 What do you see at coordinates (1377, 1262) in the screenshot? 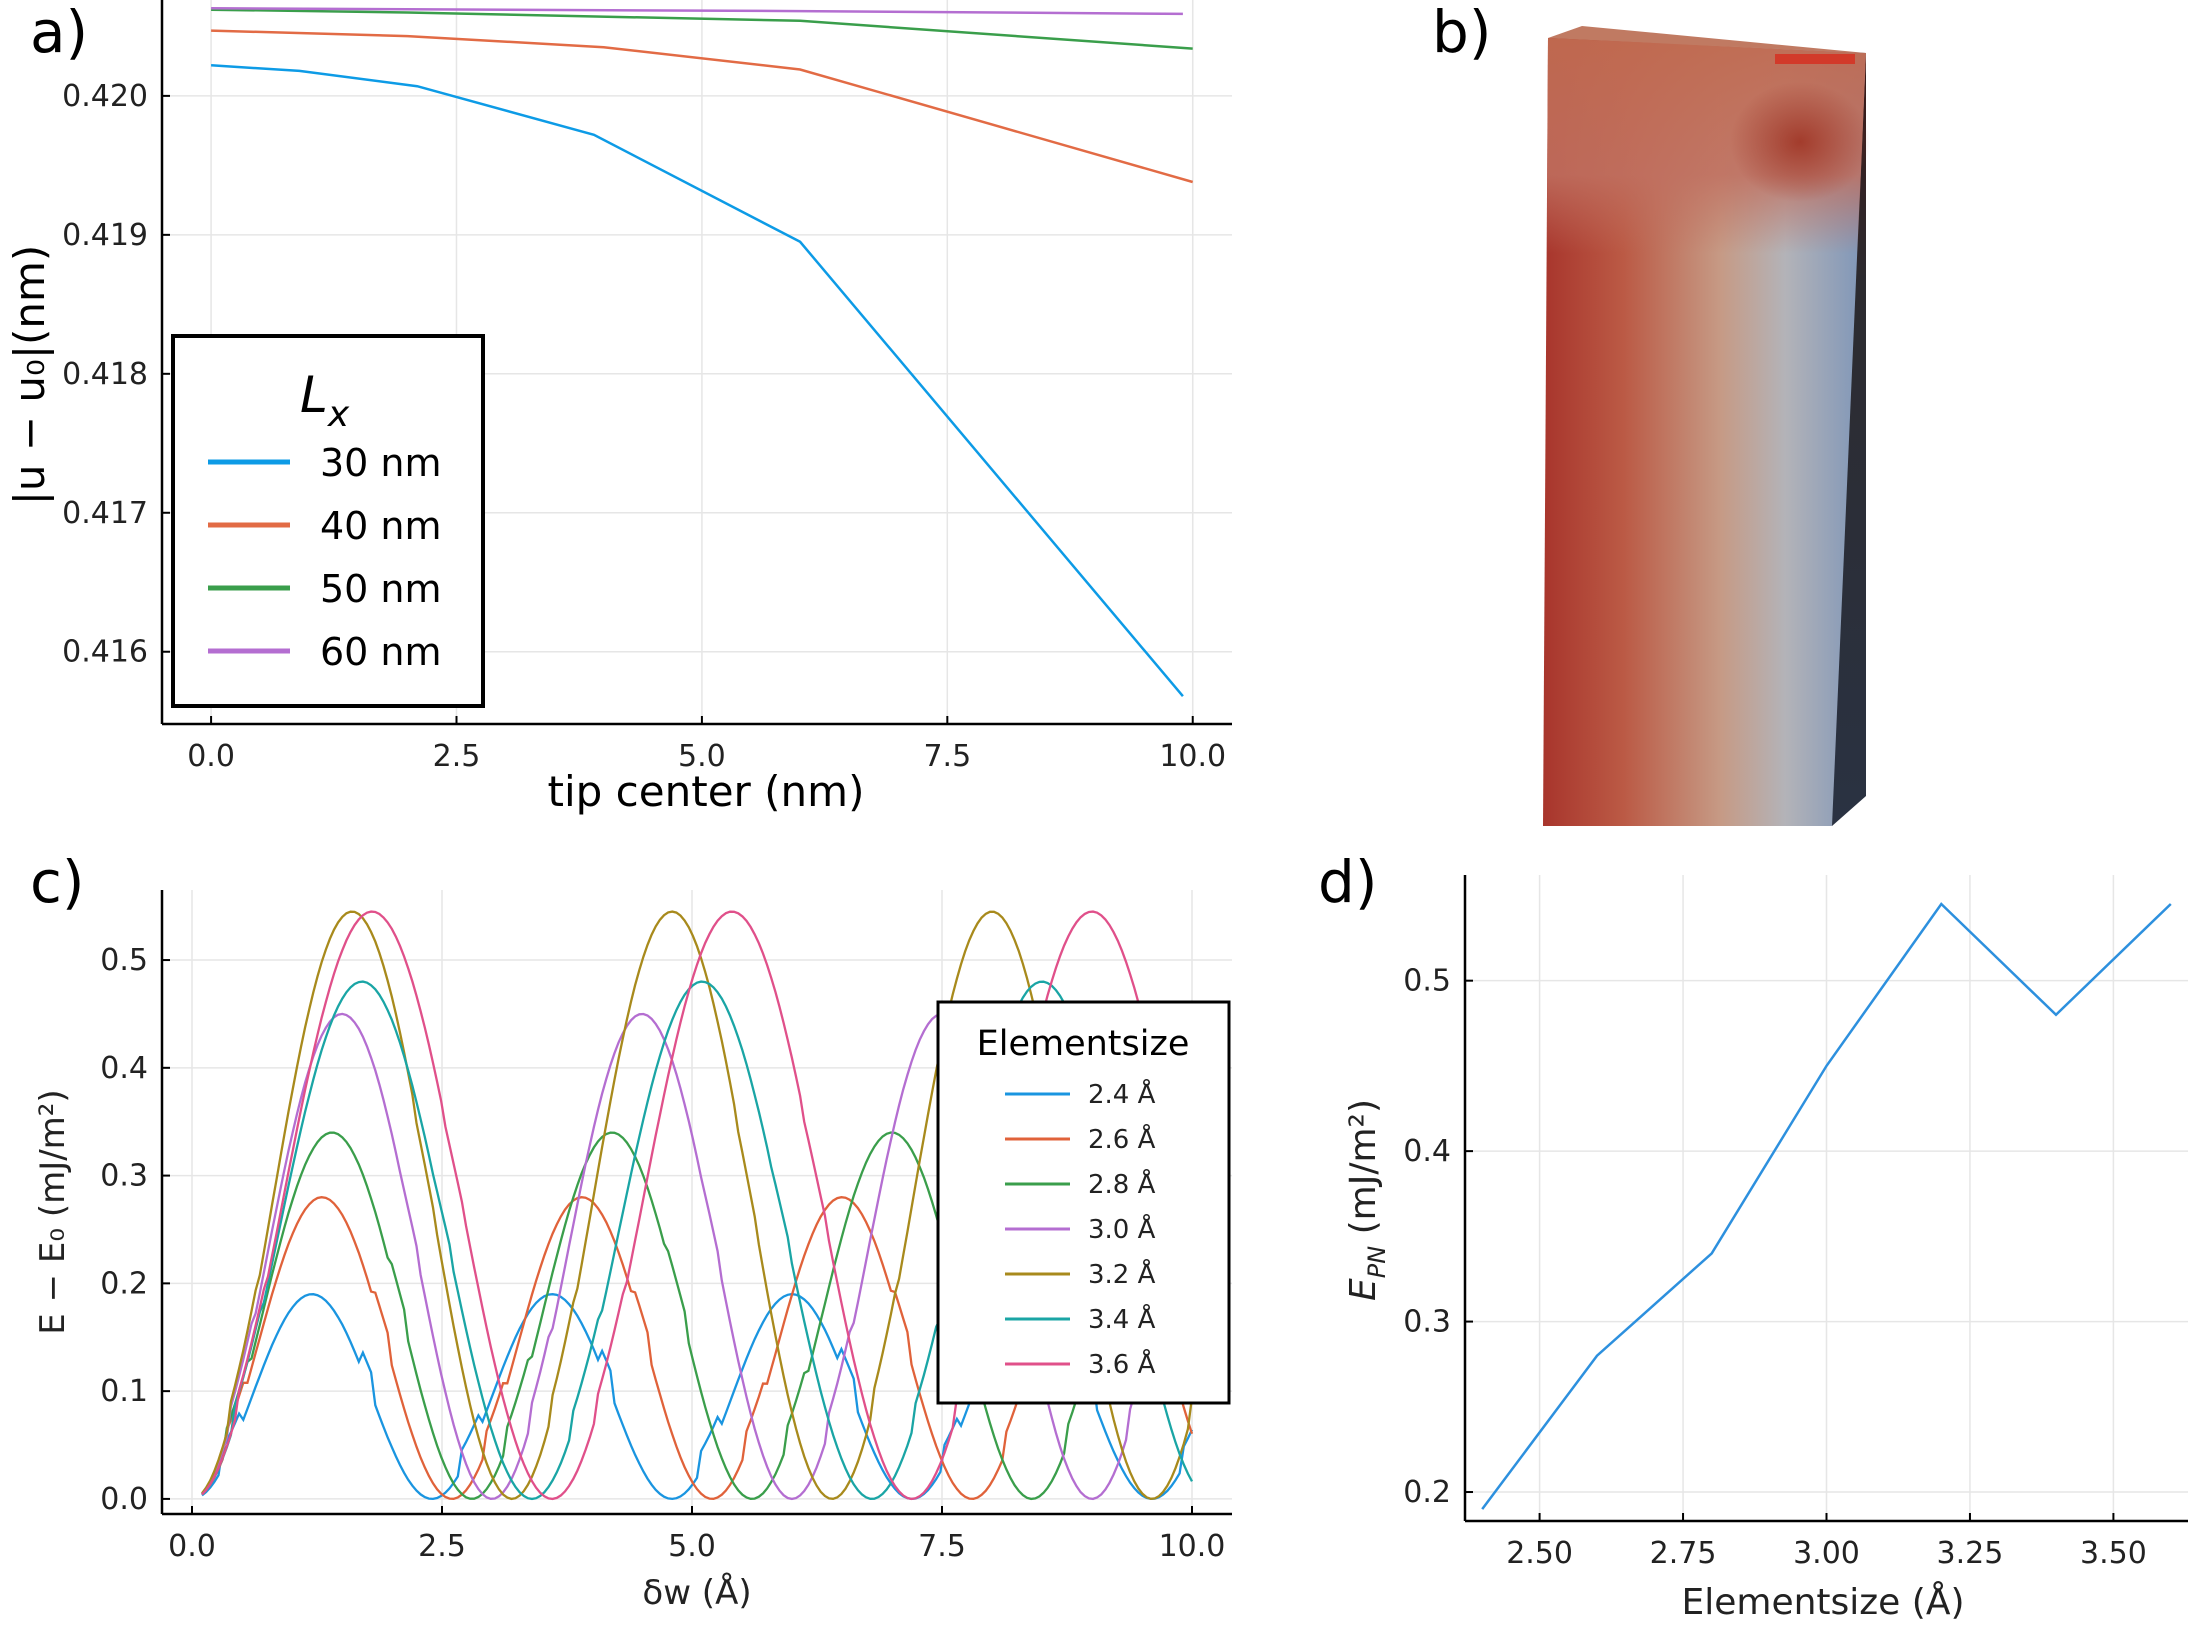
I see `chart-d-y-title-sub: PN` at bounding box center [1377, 1262].